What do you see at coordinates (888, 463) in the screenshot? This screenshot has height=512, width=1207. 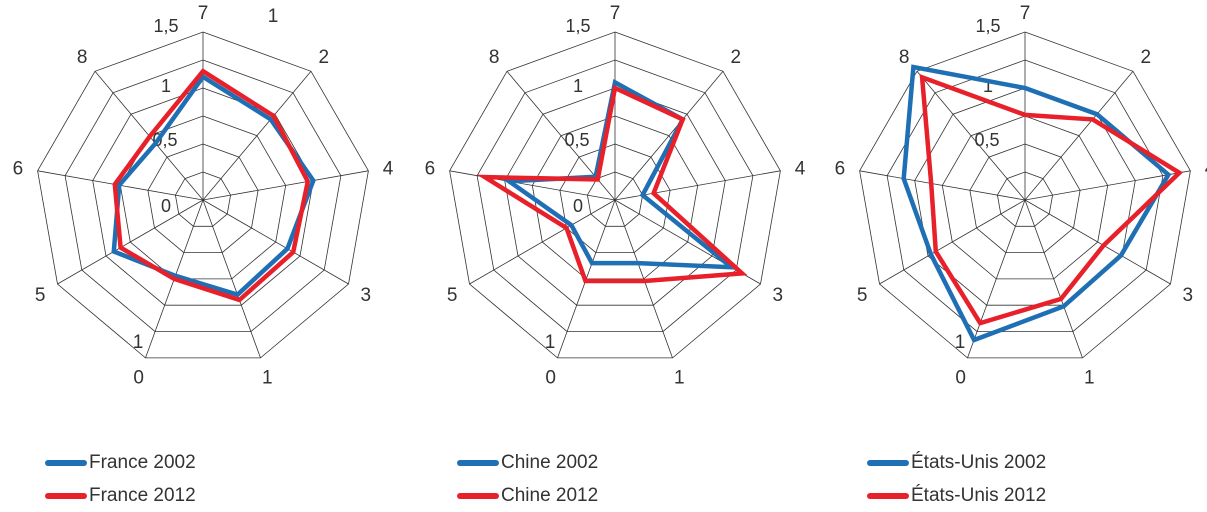 I see `legend-swatch-etats-unis-2002` at bounding box center [888, 463].